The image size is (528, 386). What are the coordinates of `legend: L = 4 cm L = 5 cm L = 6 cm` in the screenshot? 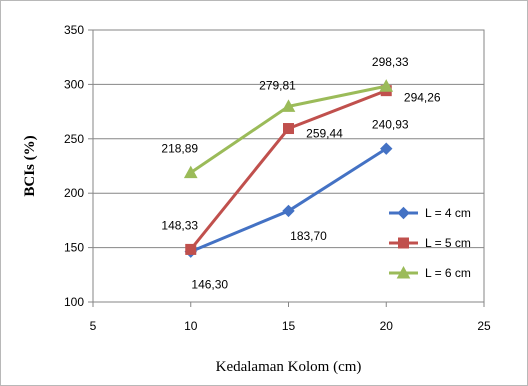 It's located at (430, 243).